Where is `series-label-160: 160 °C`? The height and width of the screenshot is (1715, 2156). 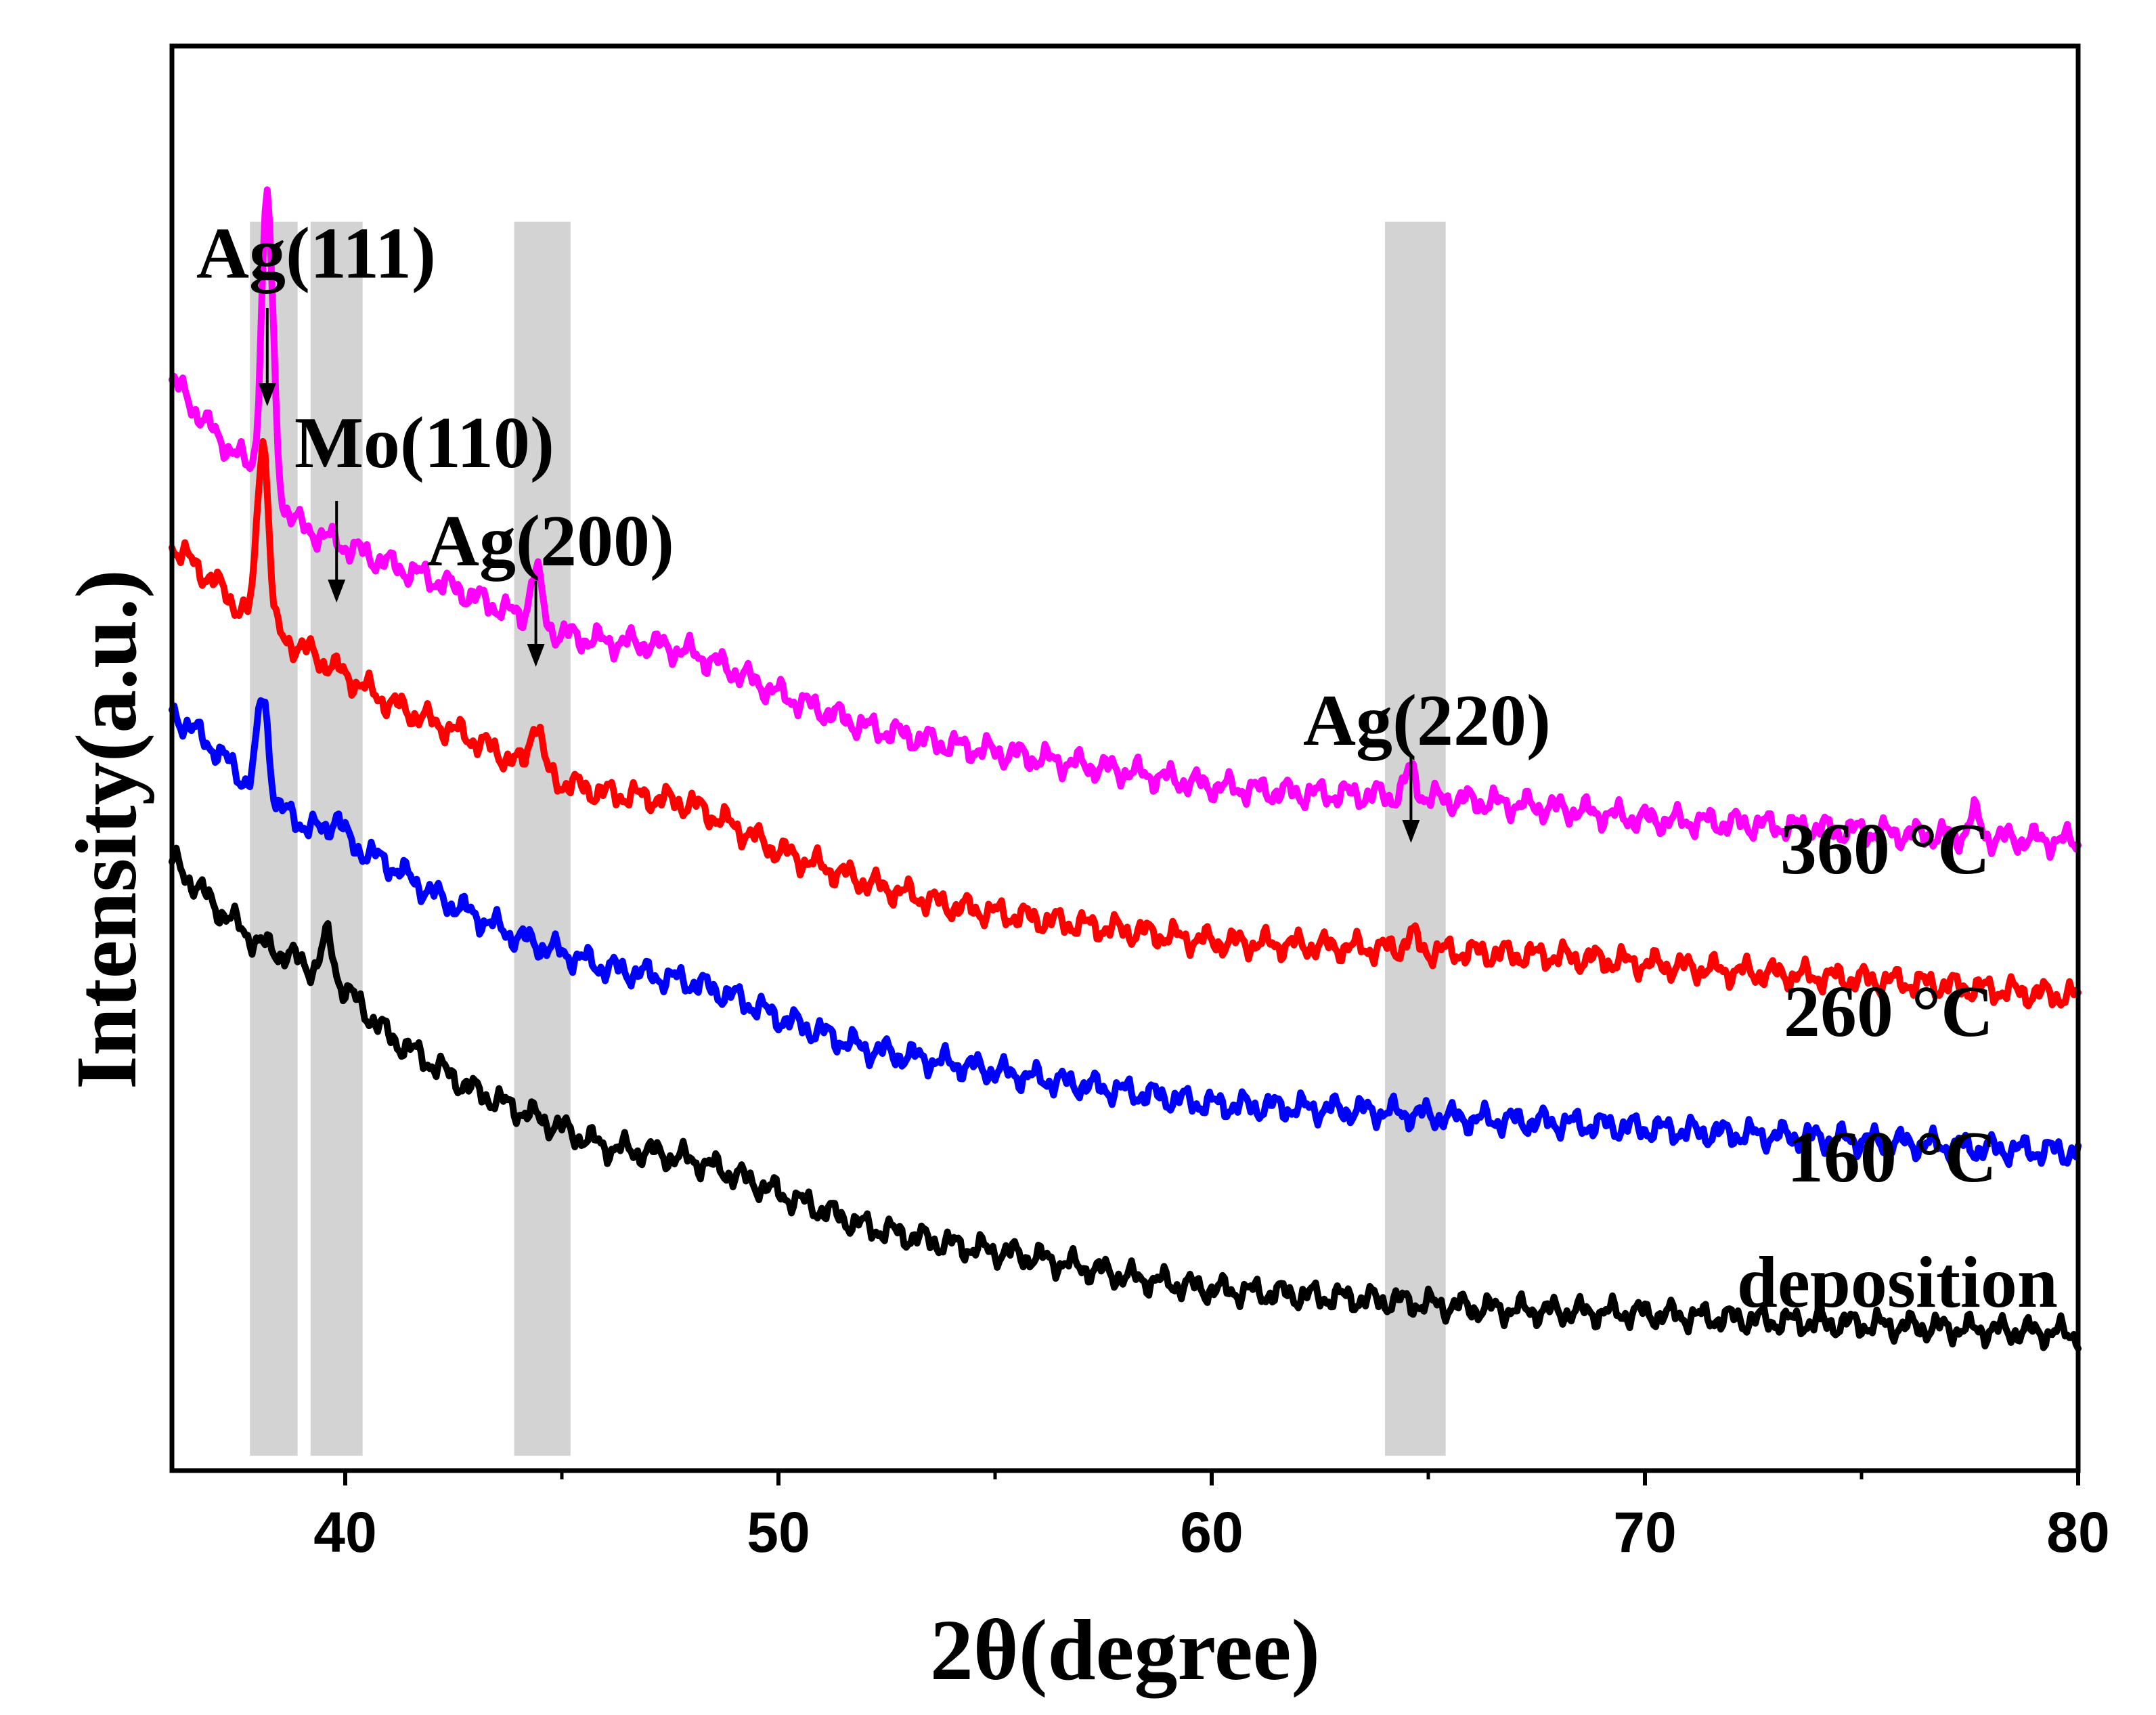 series-label-160: 160 °C is located at coordinates (1892, 1157).